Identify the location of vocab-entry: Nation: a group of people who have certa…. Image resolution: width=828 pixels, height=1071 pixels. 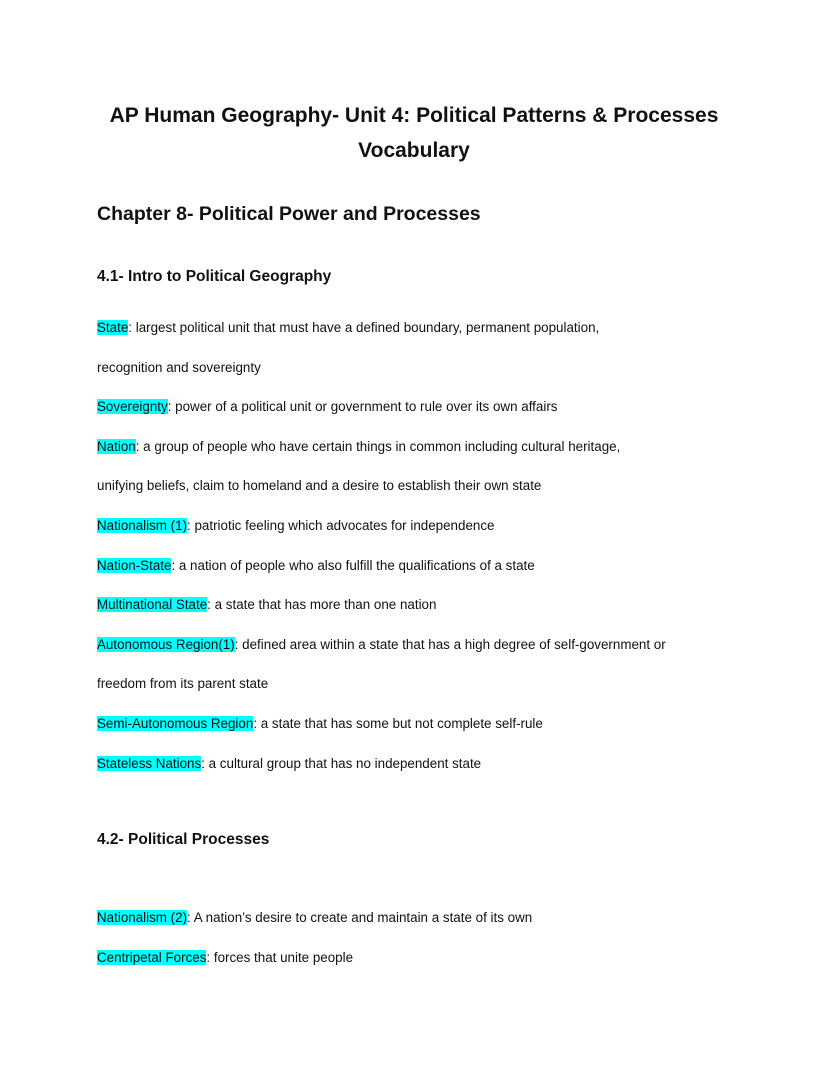
(381, 447).